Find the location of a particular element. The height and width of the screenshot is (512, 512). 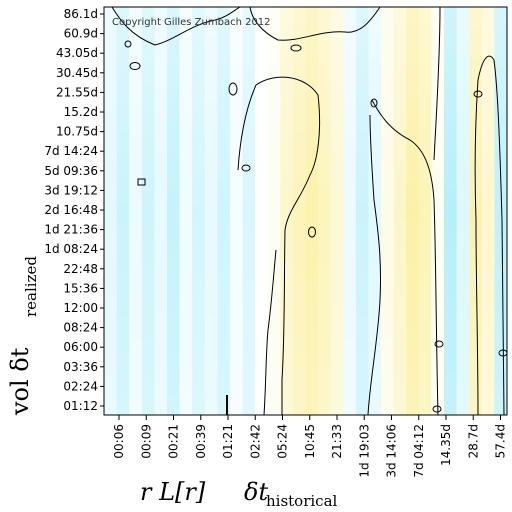

x-tick-label: 10:45 is located at coordinates (310, 441).